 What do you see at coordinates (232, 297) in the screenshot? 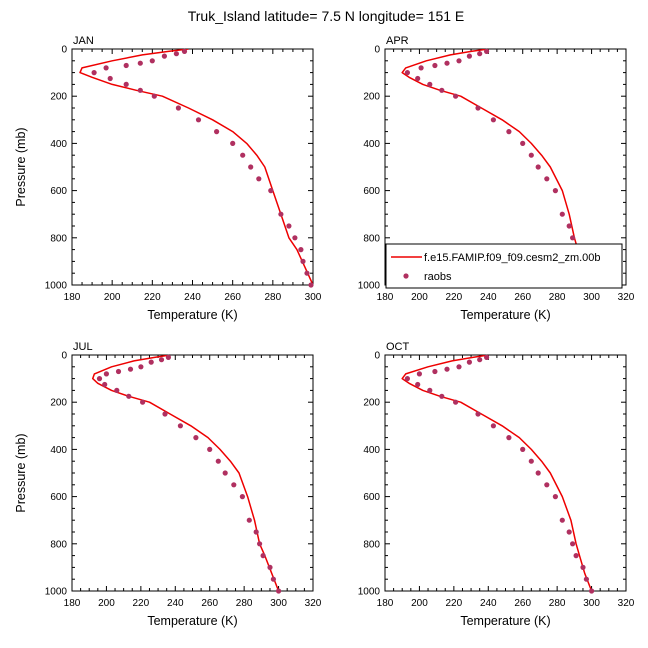
I see `x-tick-label: 260` at bounding box center [232, 297].